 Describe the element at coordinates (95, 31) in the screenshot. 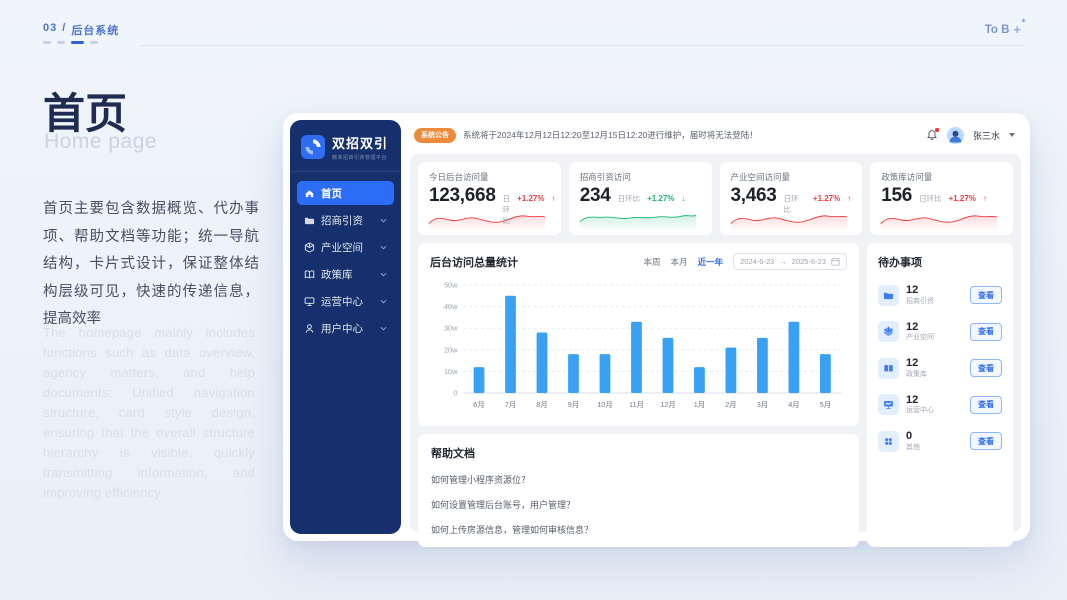

I see `breadcrumb-label: 后台系统` at that location.